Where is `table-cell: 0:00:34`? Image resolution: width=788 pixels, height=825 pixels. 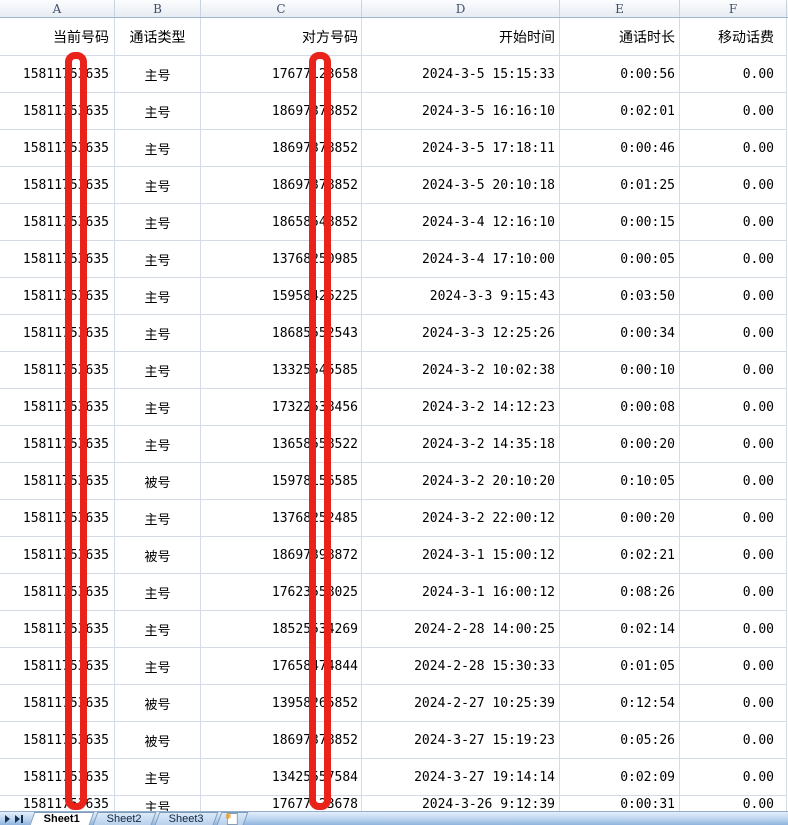 table-cell: 0:00:34 is located at coordinates (620, 333).